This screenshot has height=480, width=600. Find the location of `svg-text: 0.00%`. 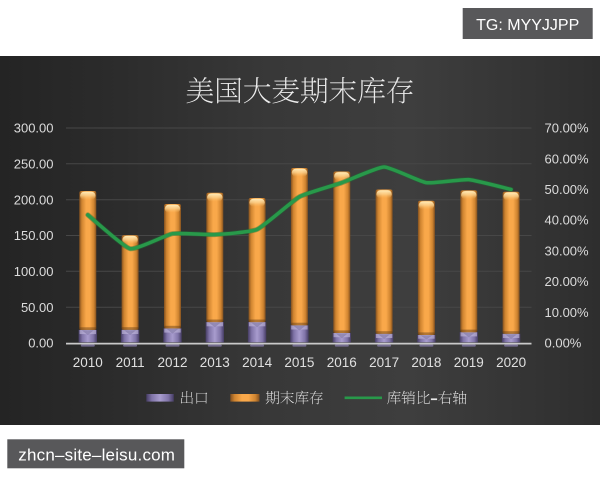

svg-text: 0.00% is located at coordinates (563, 343).